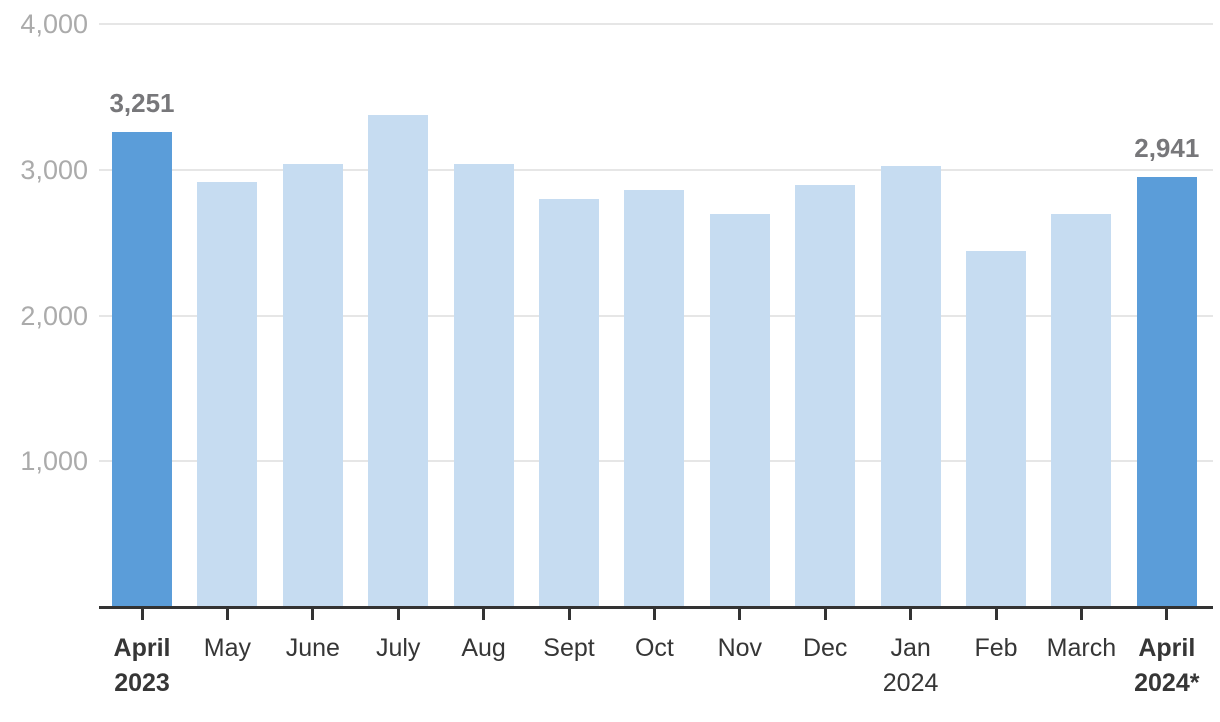 This screenshot has height=722, width=1220. I want to click on x-label-june: June, so click(313, 648).